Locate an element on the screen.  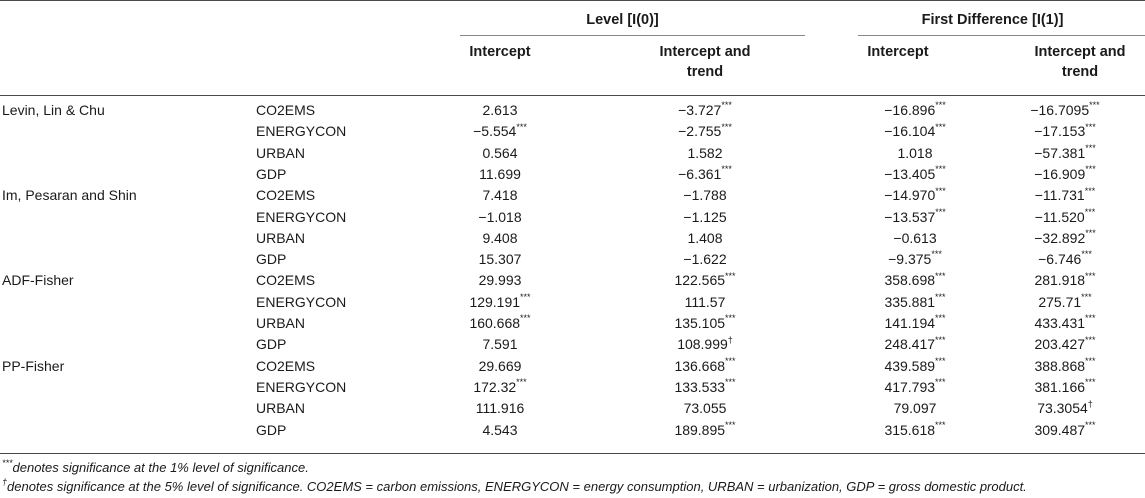
value-number: 73.055 is located at coordinates (705, 408).